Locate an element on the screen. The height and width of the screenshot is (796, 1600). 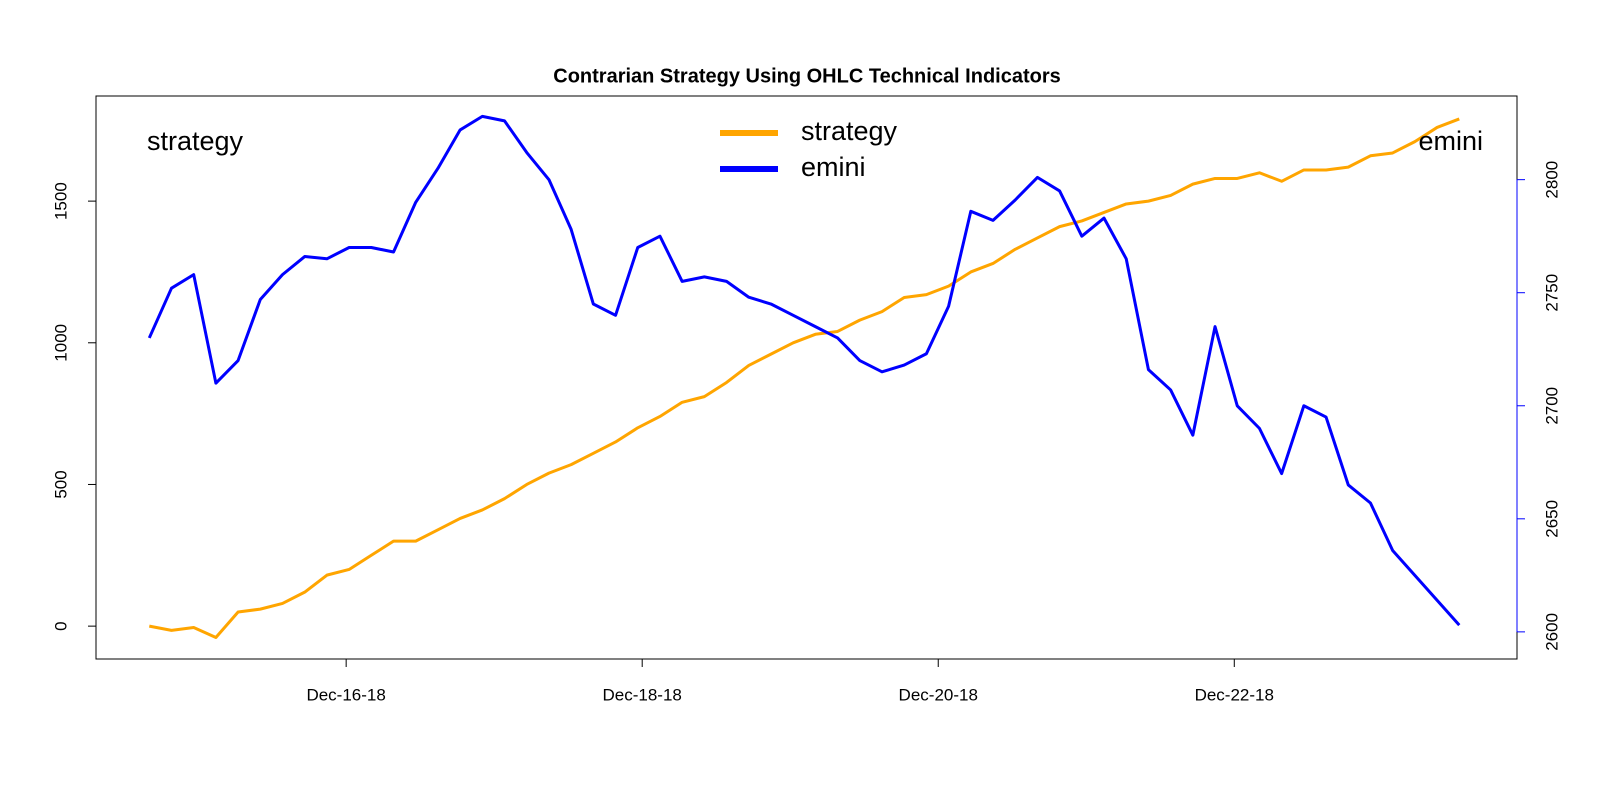
series-annotation: emini is located at coordinates (1450, 141).